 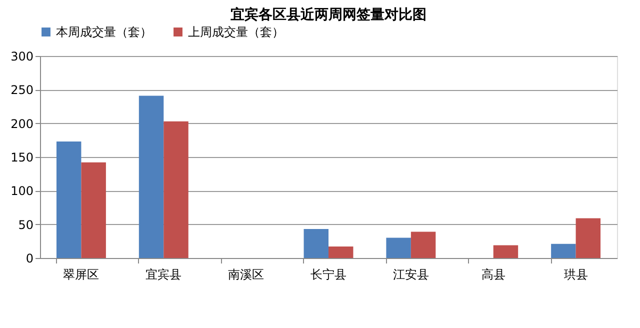 I want to click on y-tick-label: 250, so click(x=22, y=90).